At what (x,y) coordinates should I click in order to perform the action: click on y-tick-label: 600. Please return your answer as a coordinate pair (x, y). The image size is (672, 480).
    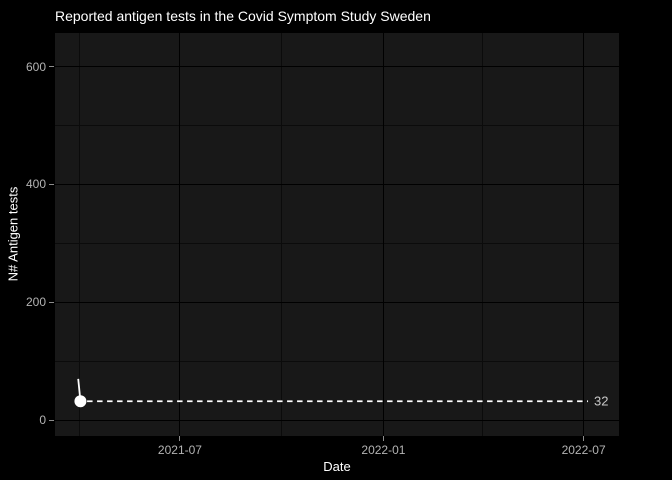
    Looking at the image, I should click on (35, 66).